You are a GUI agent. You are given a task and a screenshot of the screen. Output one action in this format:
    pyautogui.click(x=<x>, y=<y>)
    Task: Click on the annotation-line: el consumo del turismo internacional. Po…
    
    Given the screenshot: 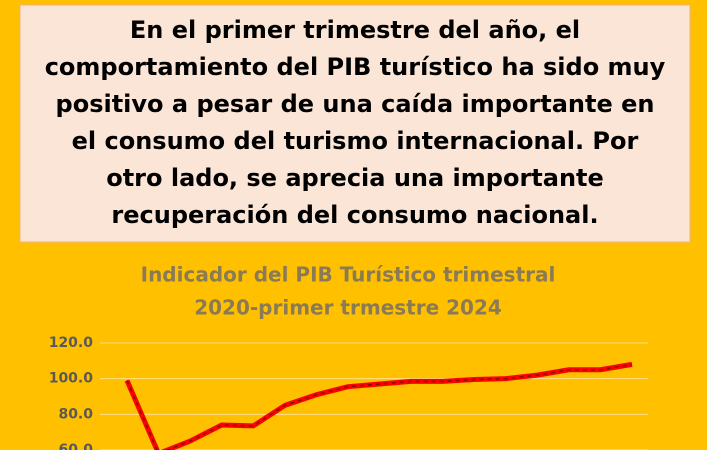 What is the action you would take?
    pyautogui.click(x=355, y=141)
    